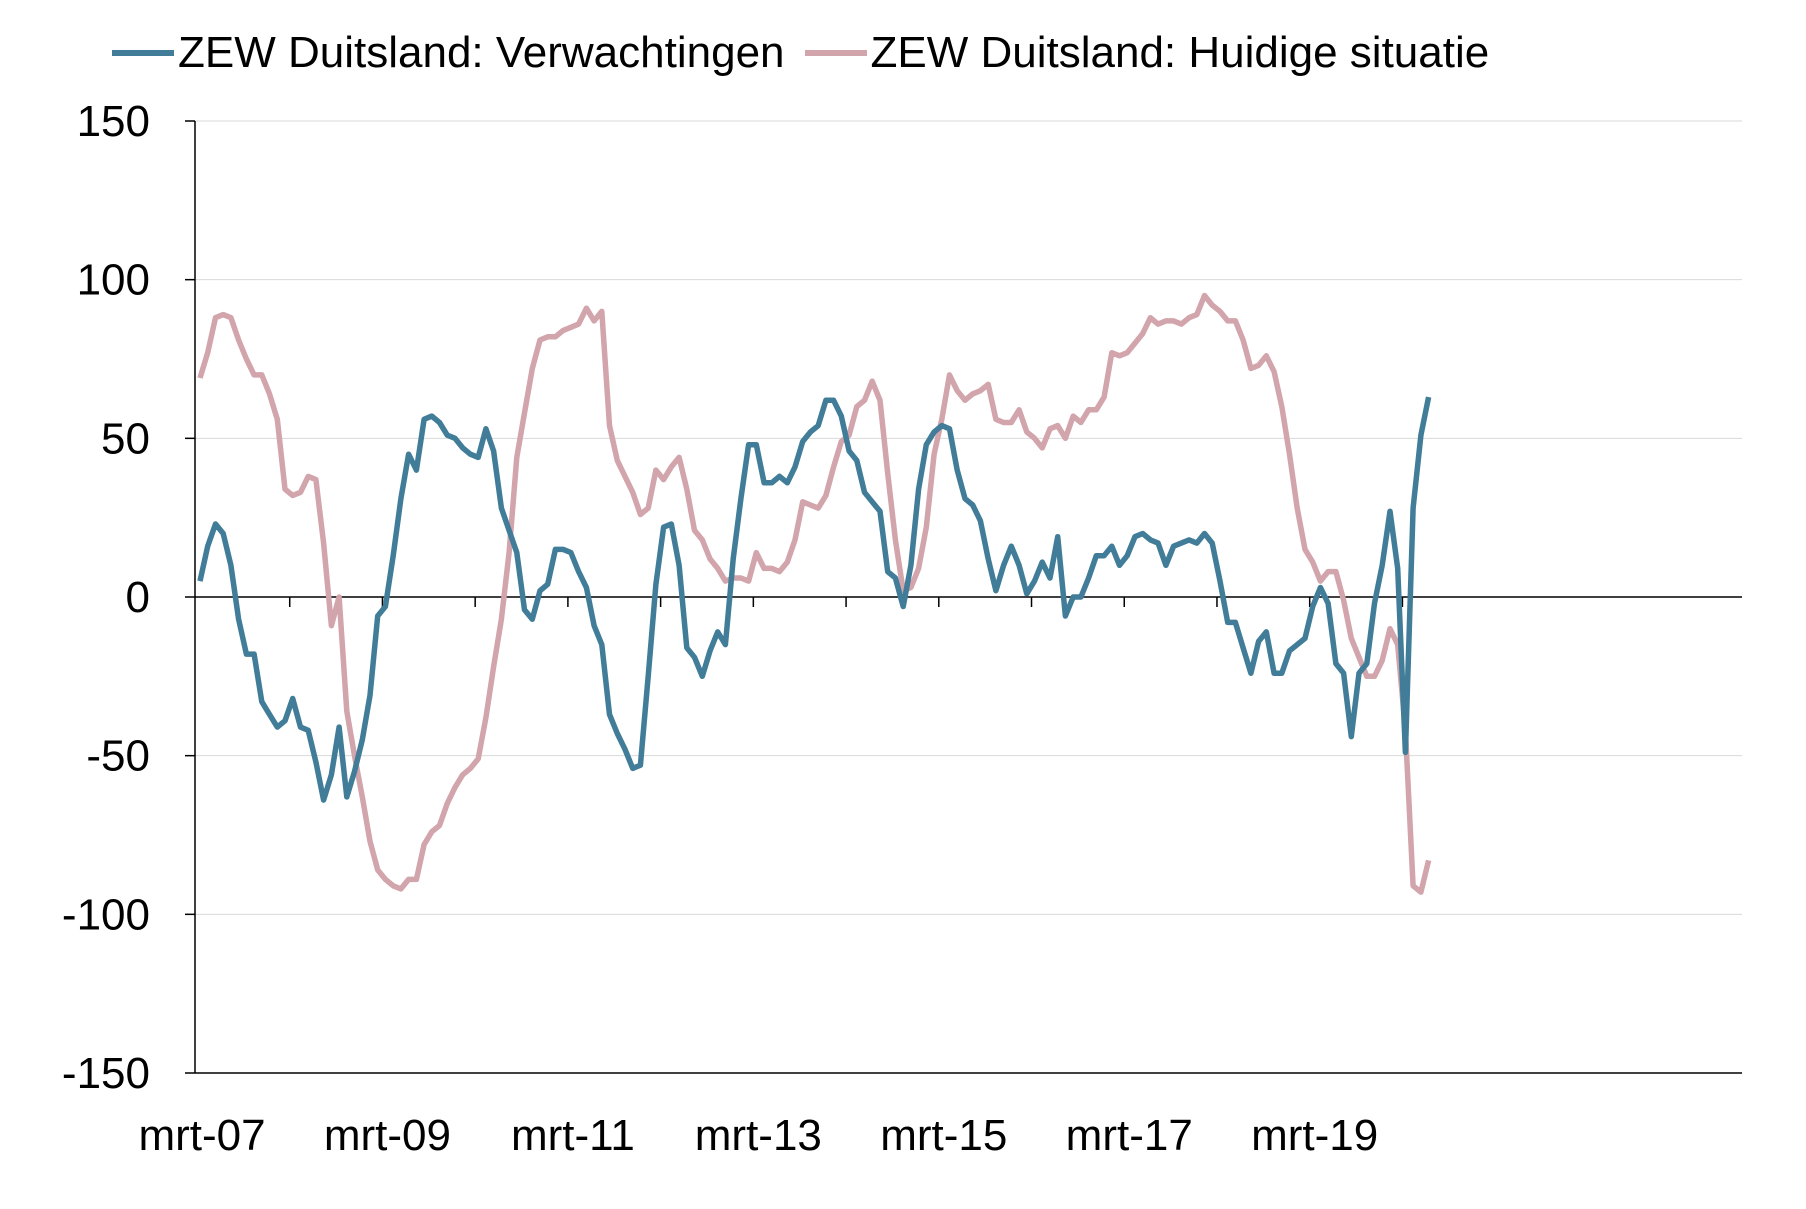 The width and height of the screenshot is (1806, 1209). Describe the element at coordinates (387, 1135) in the screenshot. I see `x-tick-label-1: mrt-09` at that location.